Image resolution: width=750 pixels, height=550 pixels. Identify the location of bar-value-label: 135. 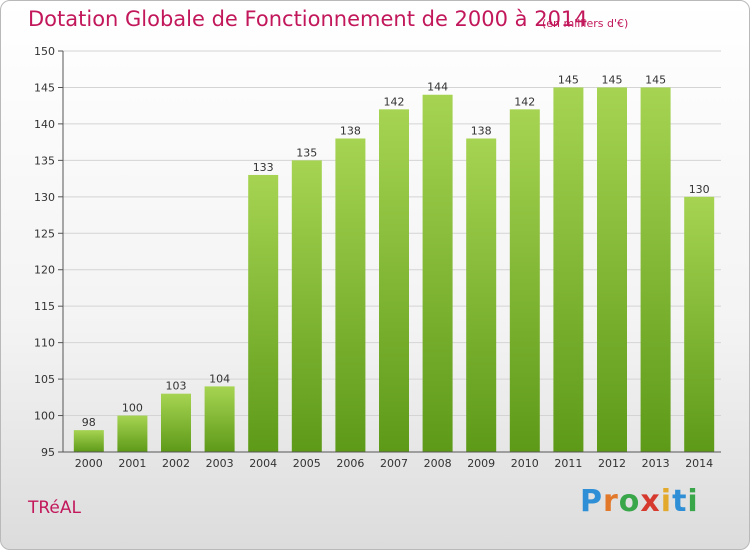
(306, 152).